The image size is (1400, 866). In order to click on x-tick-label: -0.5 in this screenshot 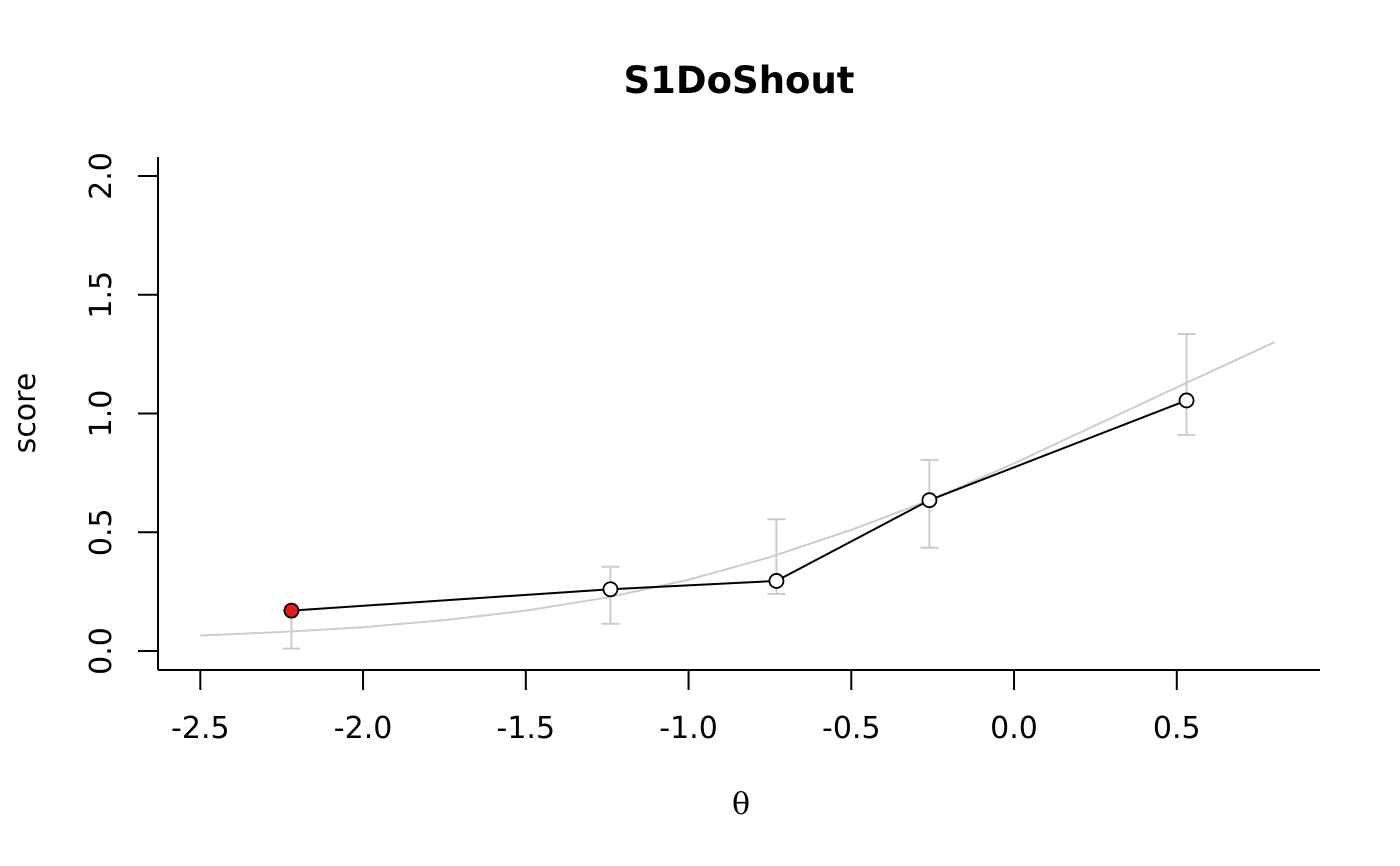, I will do `click(851, 728)`.